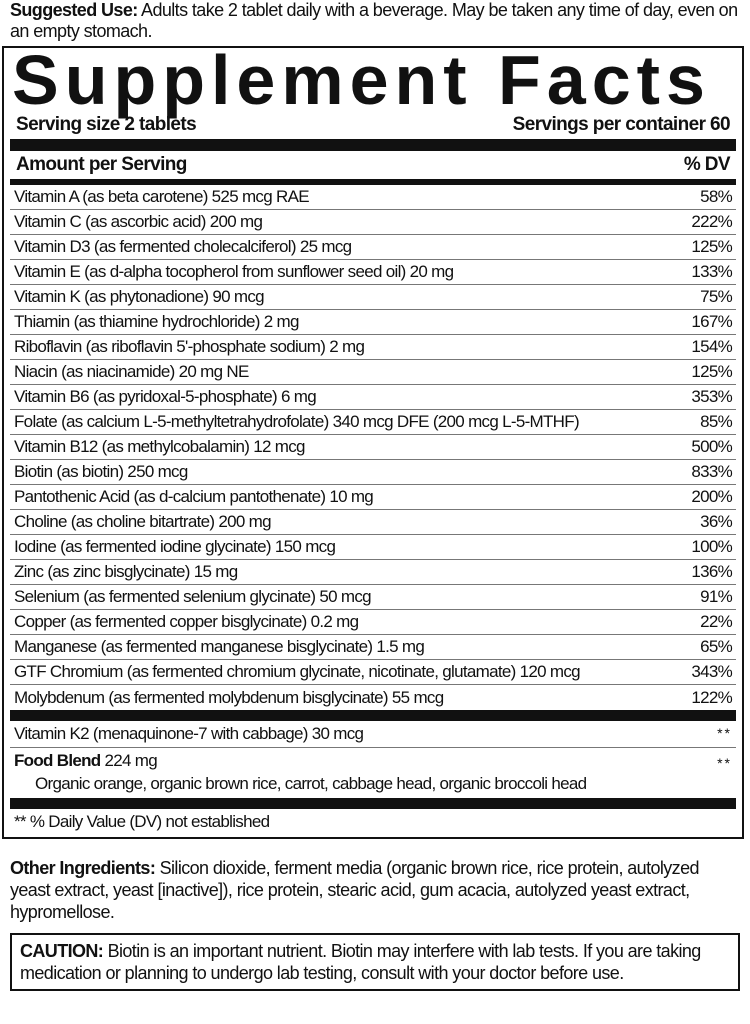 This screenshot has width=750, height=1024. I want to click on nutrient-name: Zinc (as zinc bisglycinate) 15 mg, so click(126, 571).